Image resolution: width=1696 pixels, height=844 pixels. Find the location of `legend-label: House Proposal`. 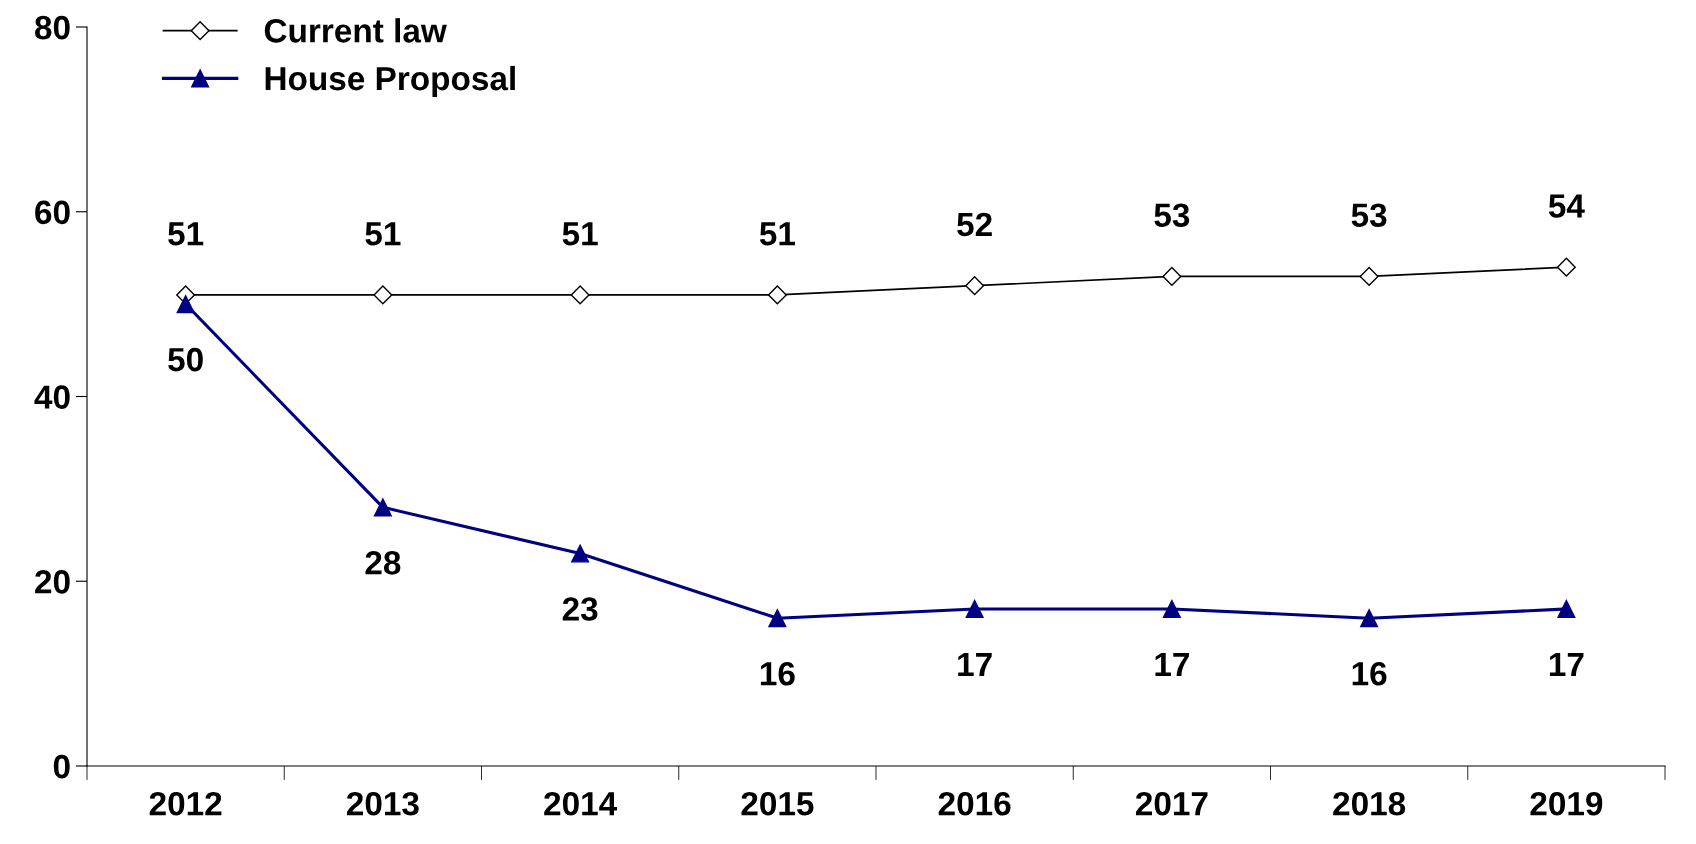

legend-label: House Proposal is located at coordinates (390, 81).